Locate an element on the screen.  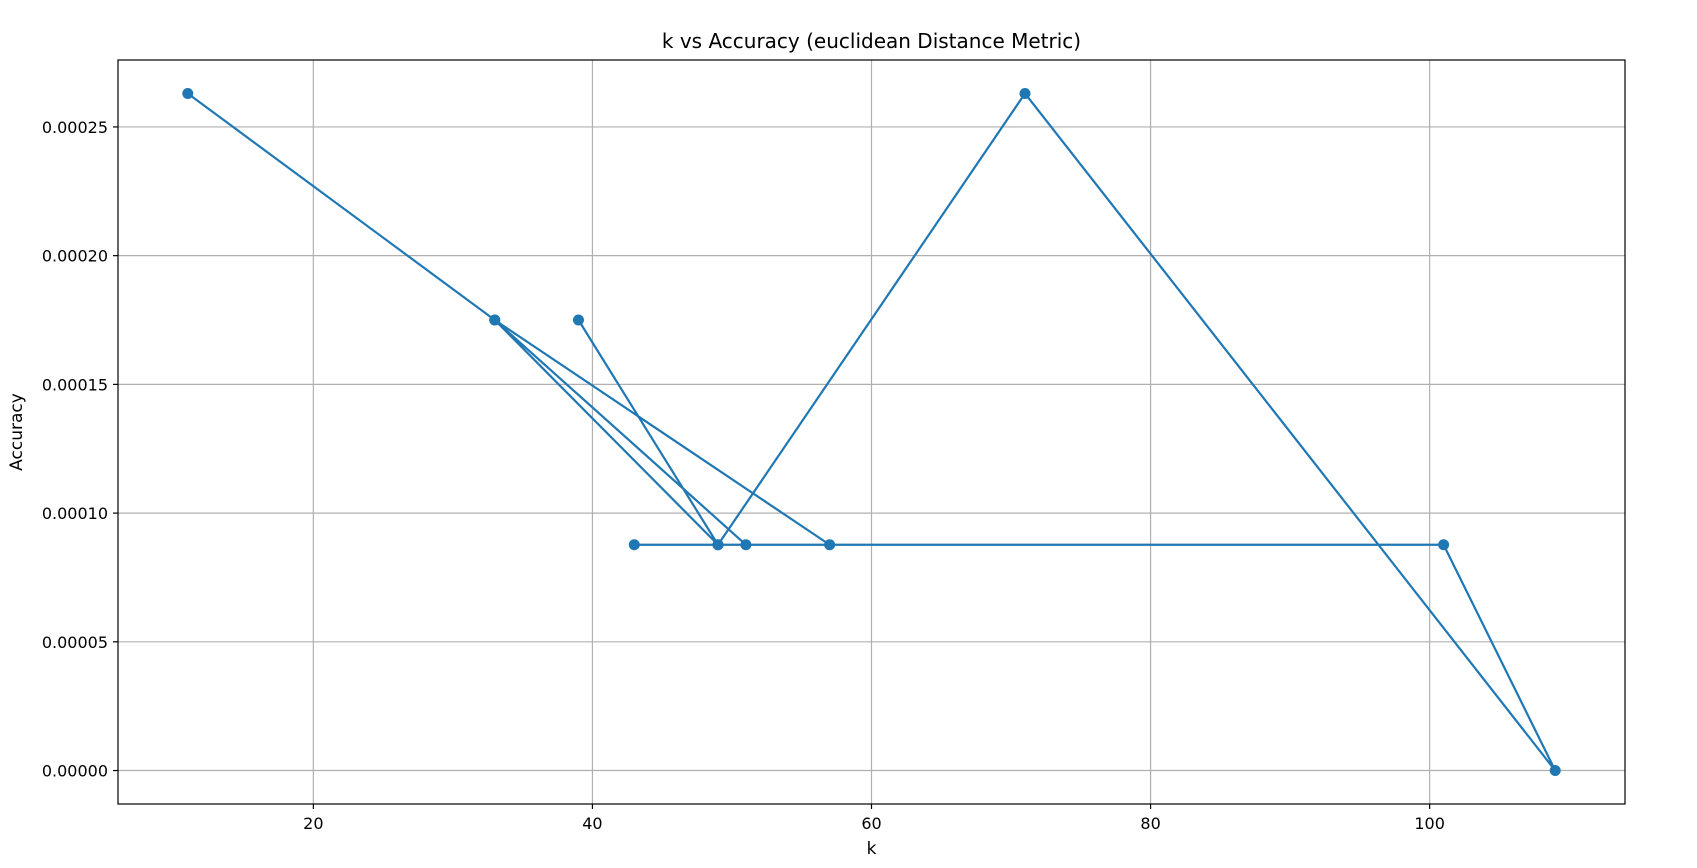
y-axis-label: Accuracy is located at coordinates (17, 432).